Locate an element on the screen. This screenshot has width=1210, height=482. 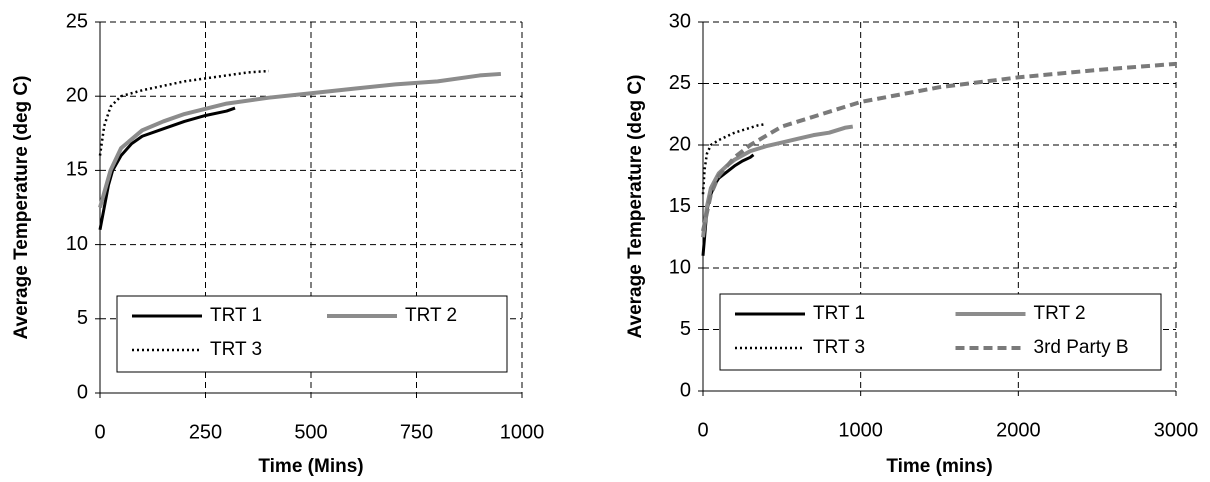
x-tick-label: 500 is located at coordinates (310, 432).